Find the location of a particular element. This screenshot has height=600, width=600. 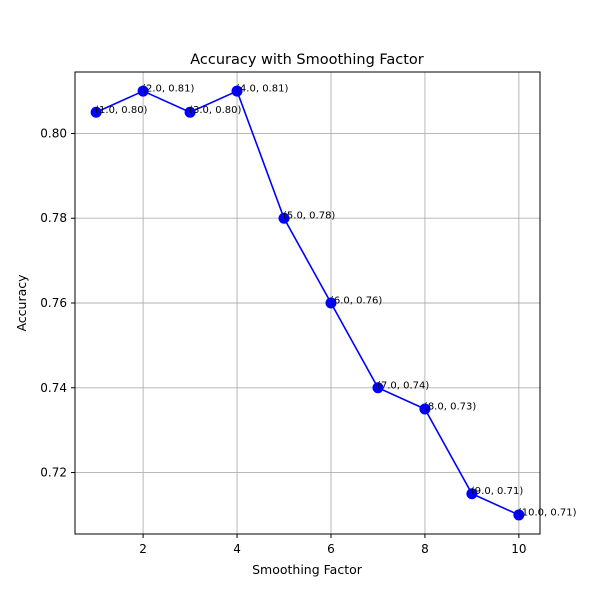

x-tick-label: 6 is located at coordinates (331, 549).